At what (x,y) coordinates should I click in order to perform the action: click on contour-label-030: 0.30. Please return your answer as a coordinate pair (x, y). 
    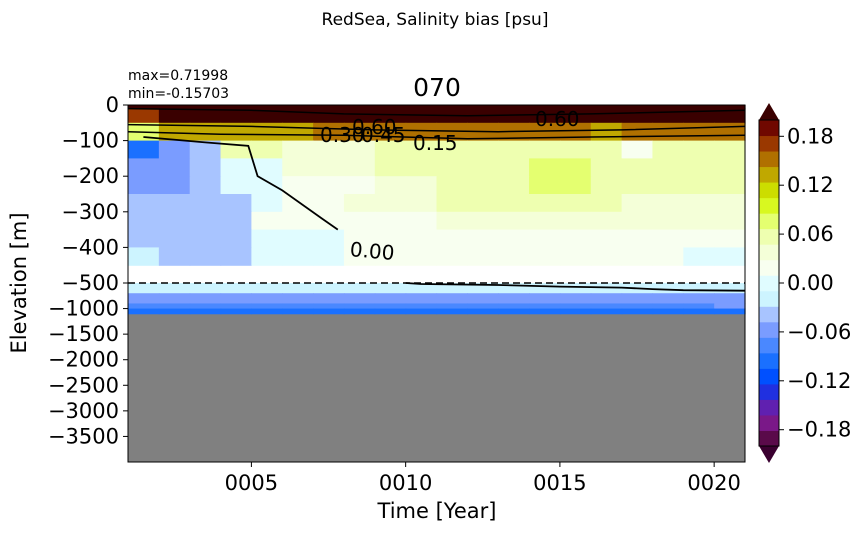
    Looking at the image, I should click on (342, 135).